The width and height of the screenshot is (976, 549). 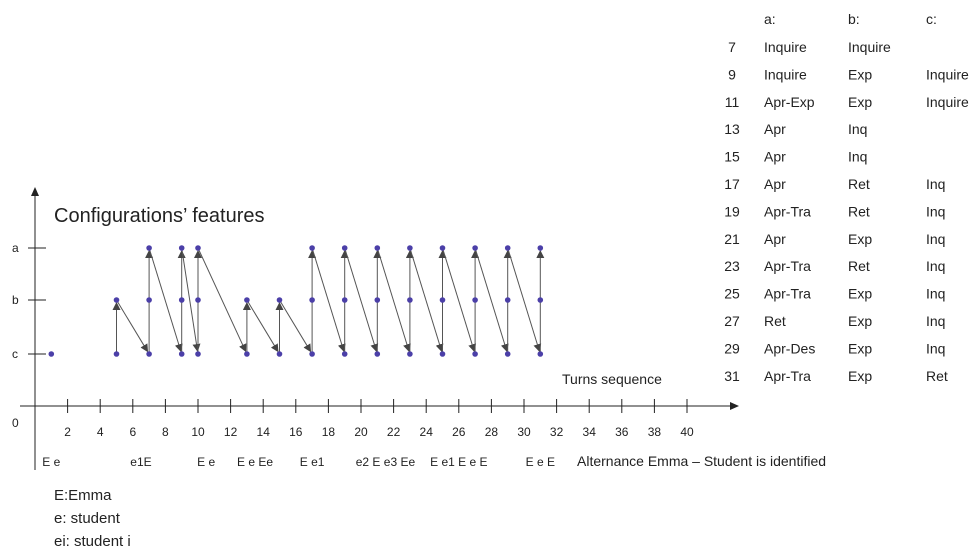 What do you see at coordinates (701, 461) in the screenshot?
I see `sequence-label: Alternance Emma – Student is identified` at bounding box center [701, 461].